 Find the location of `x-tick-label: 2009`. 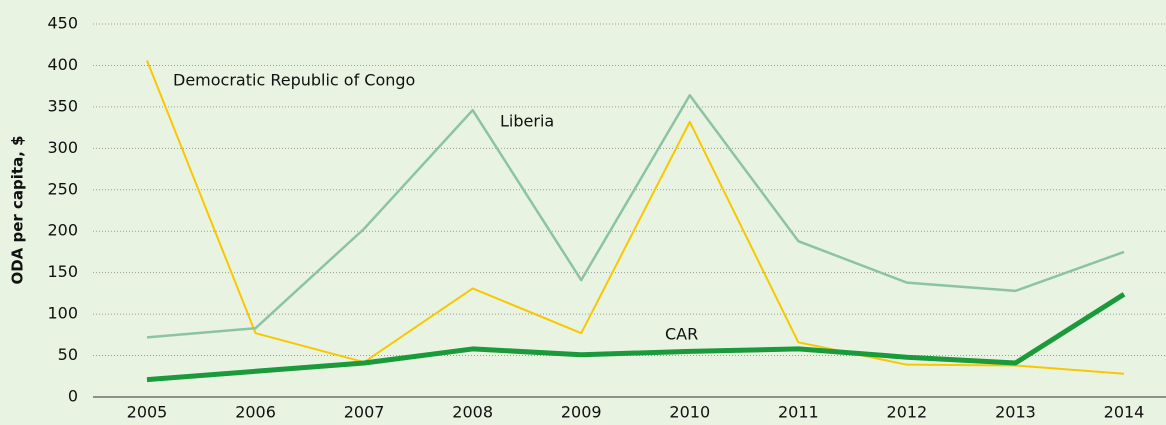

x-tick-label: 2009 is located at coordinates (581, 412).